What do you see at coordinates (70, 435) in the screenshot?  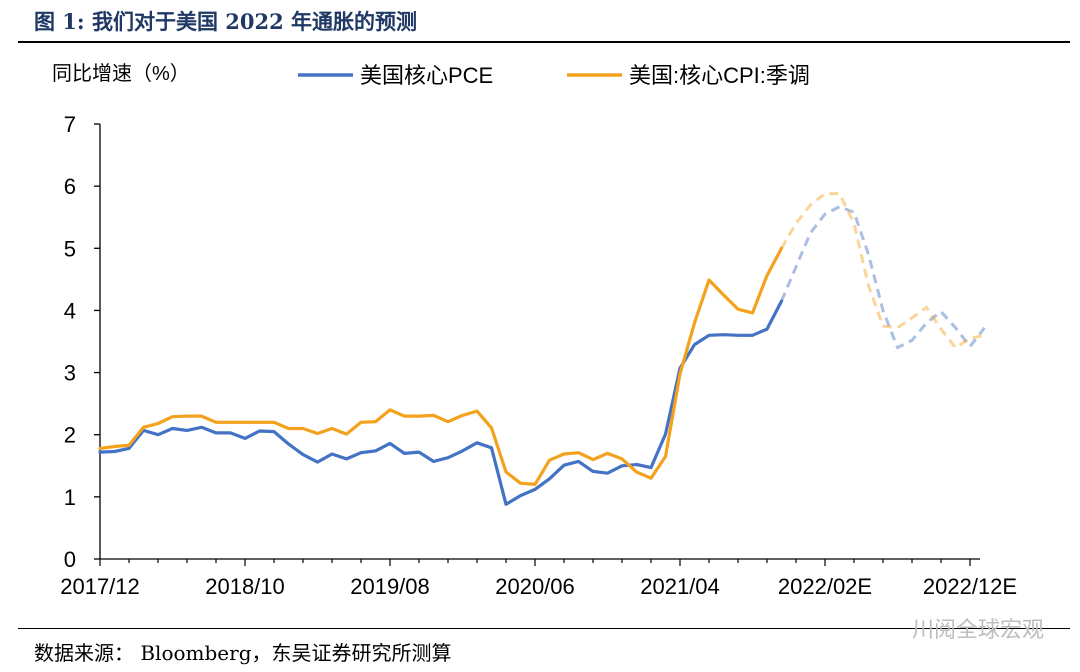 I see `y-tick-label: 2` at bounding box center [70, 435].